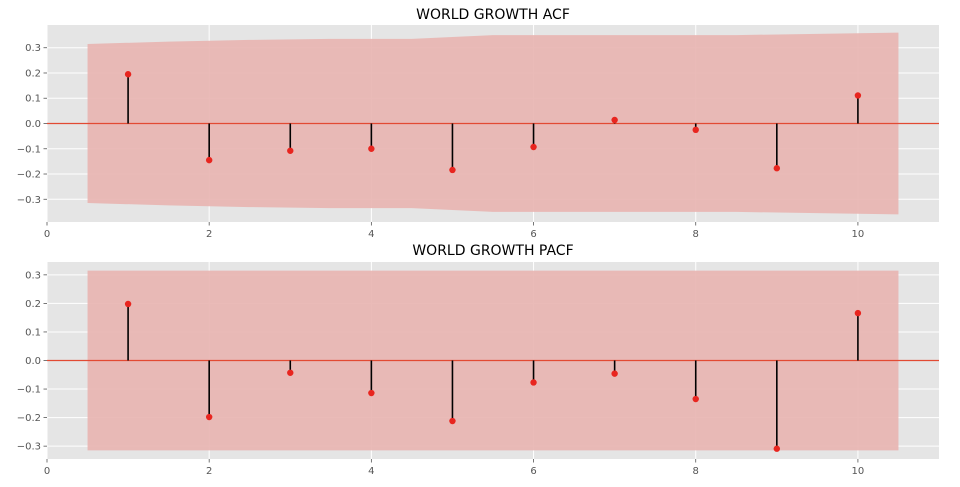 The height and width of the screenshot is (487, 960). Describe the element at coordinates (371, 234) in the screenshot. I see `chart-1-xtick-label-2: 4` at that location.